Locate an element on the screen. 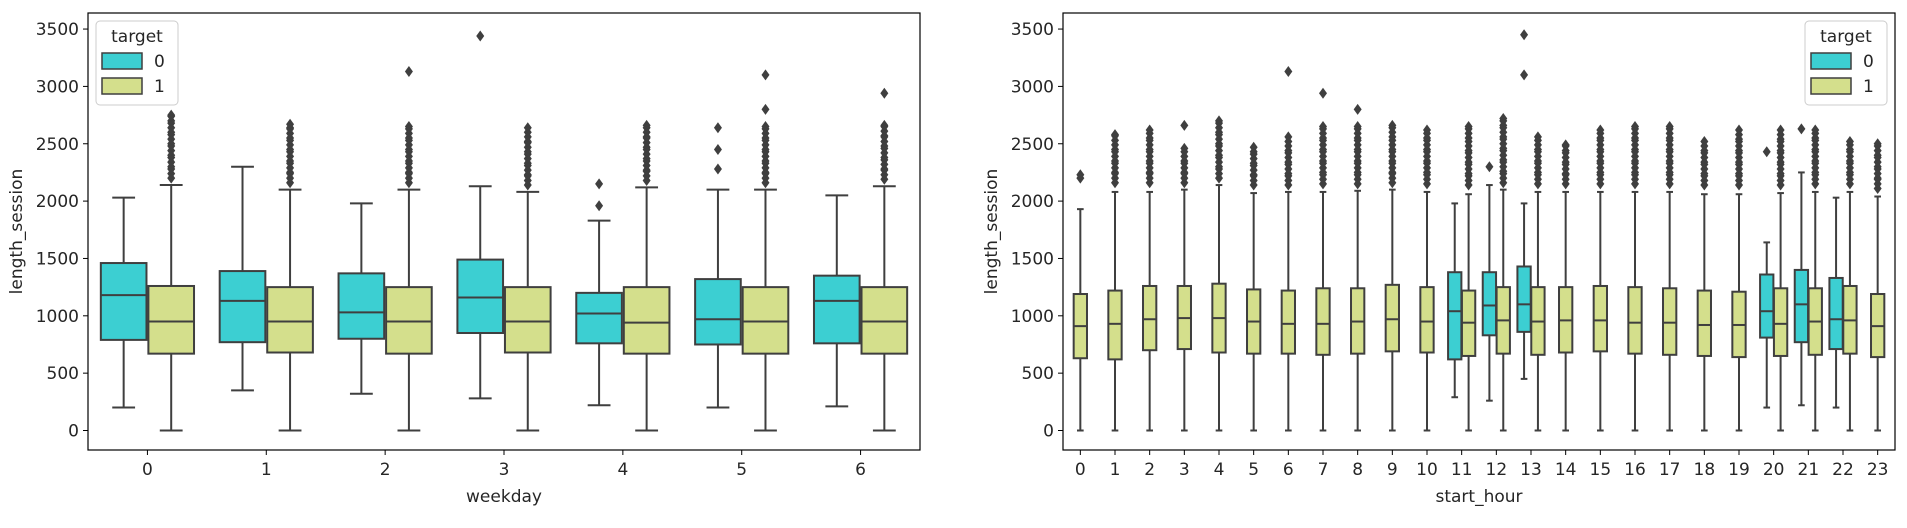 The image size is (1907, 528). x-tick-label: 11 is located at coordinates (1462, 470).